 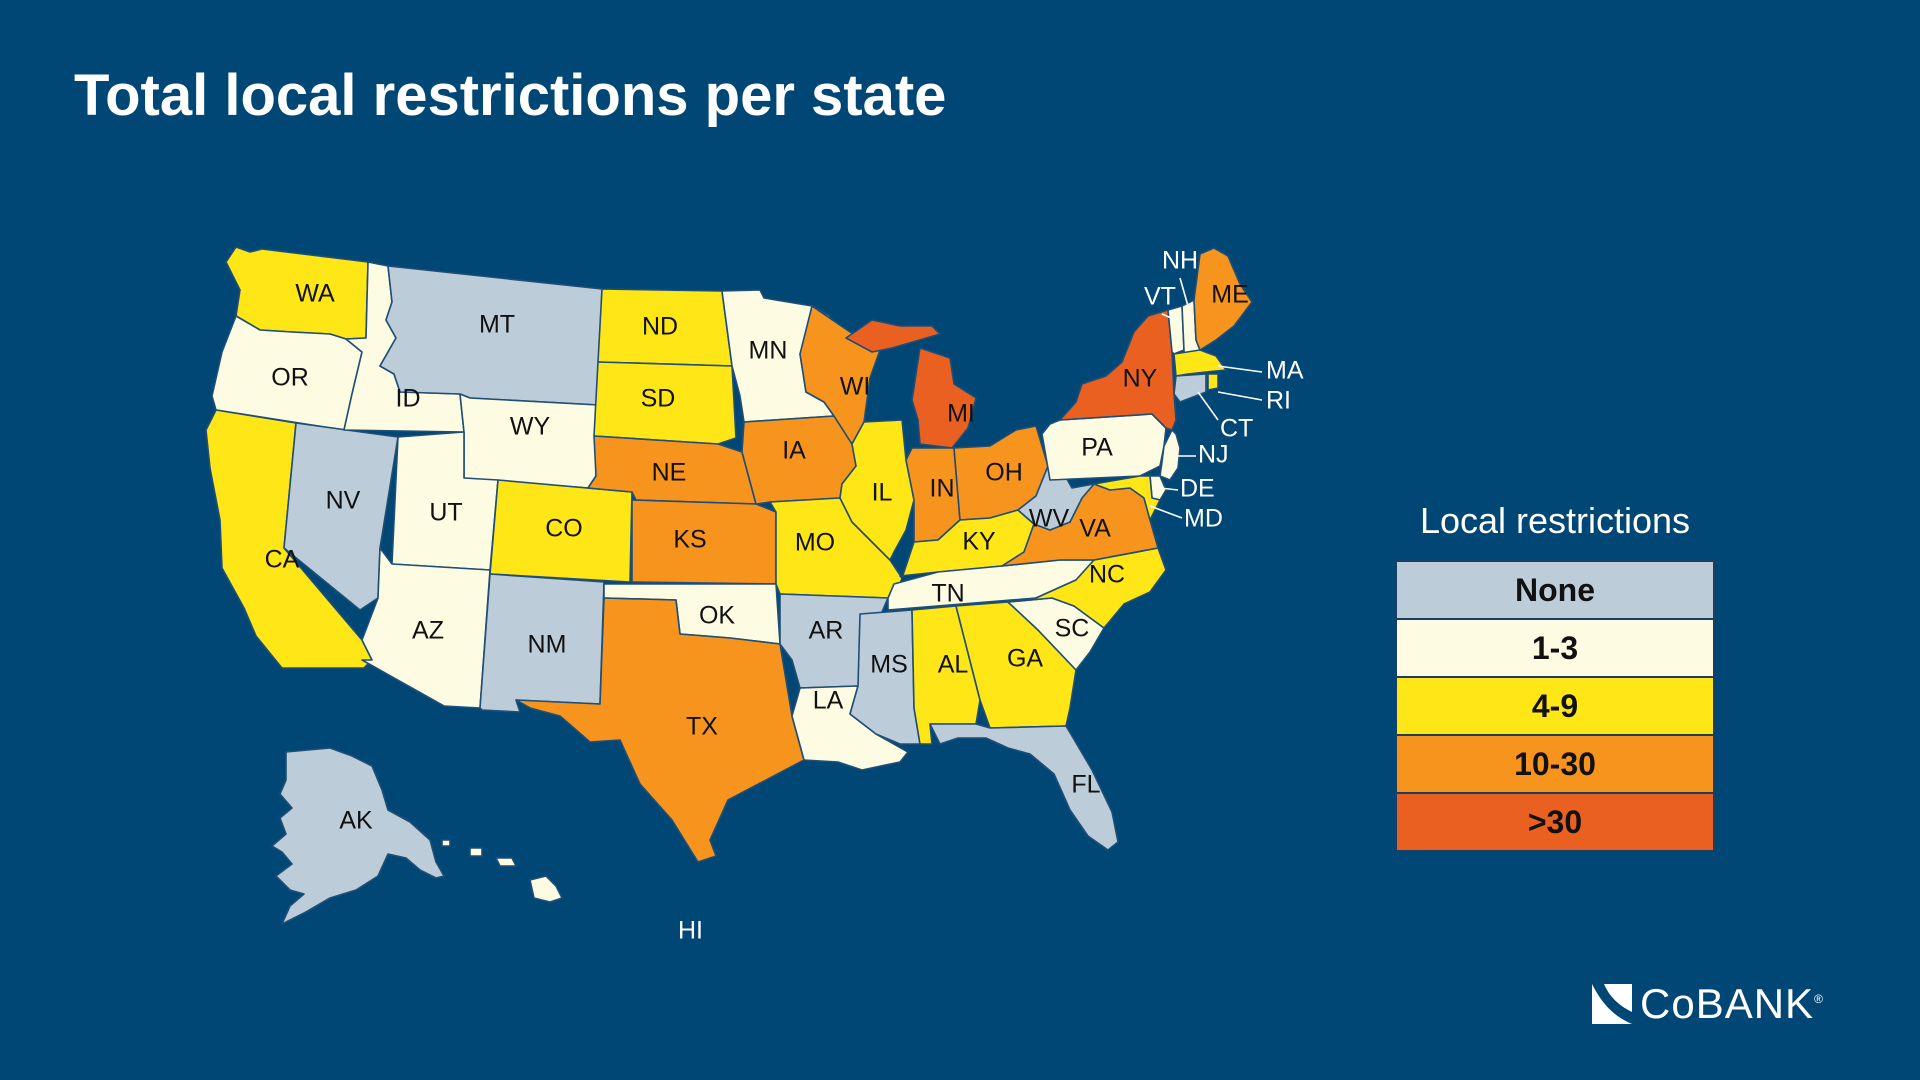 What do you see at coordinates (1184, 292) in the screenshot?
I see `leader-line-nh` at bounding box center [1184, 292].